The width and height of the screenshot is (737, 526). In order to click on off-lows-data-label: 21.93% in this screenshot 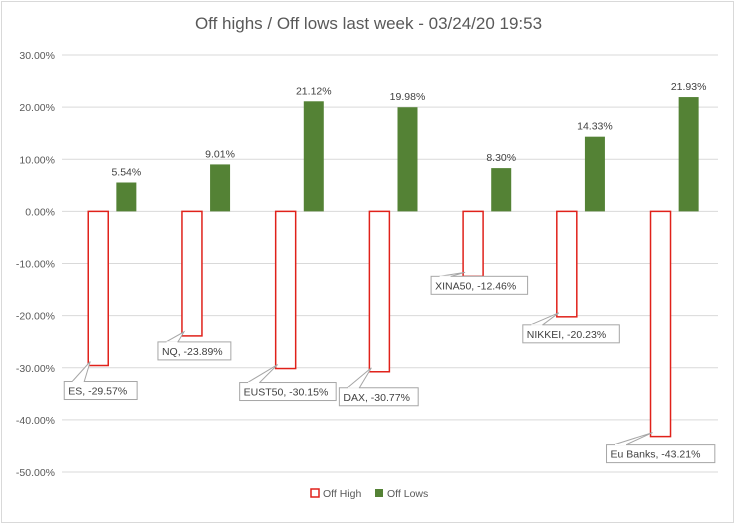, I will do `click(689, 87)`.